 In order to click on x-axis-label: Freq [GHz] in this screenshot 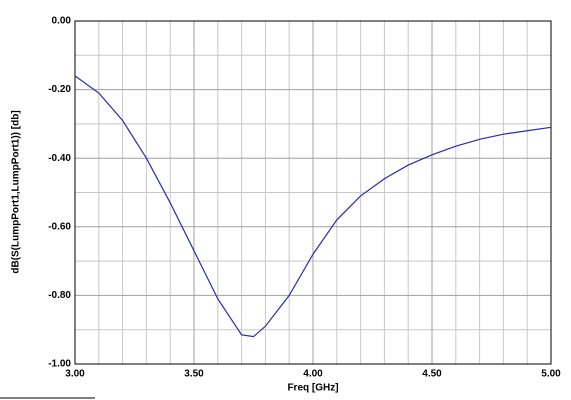, I will do `click(312, 388)`.